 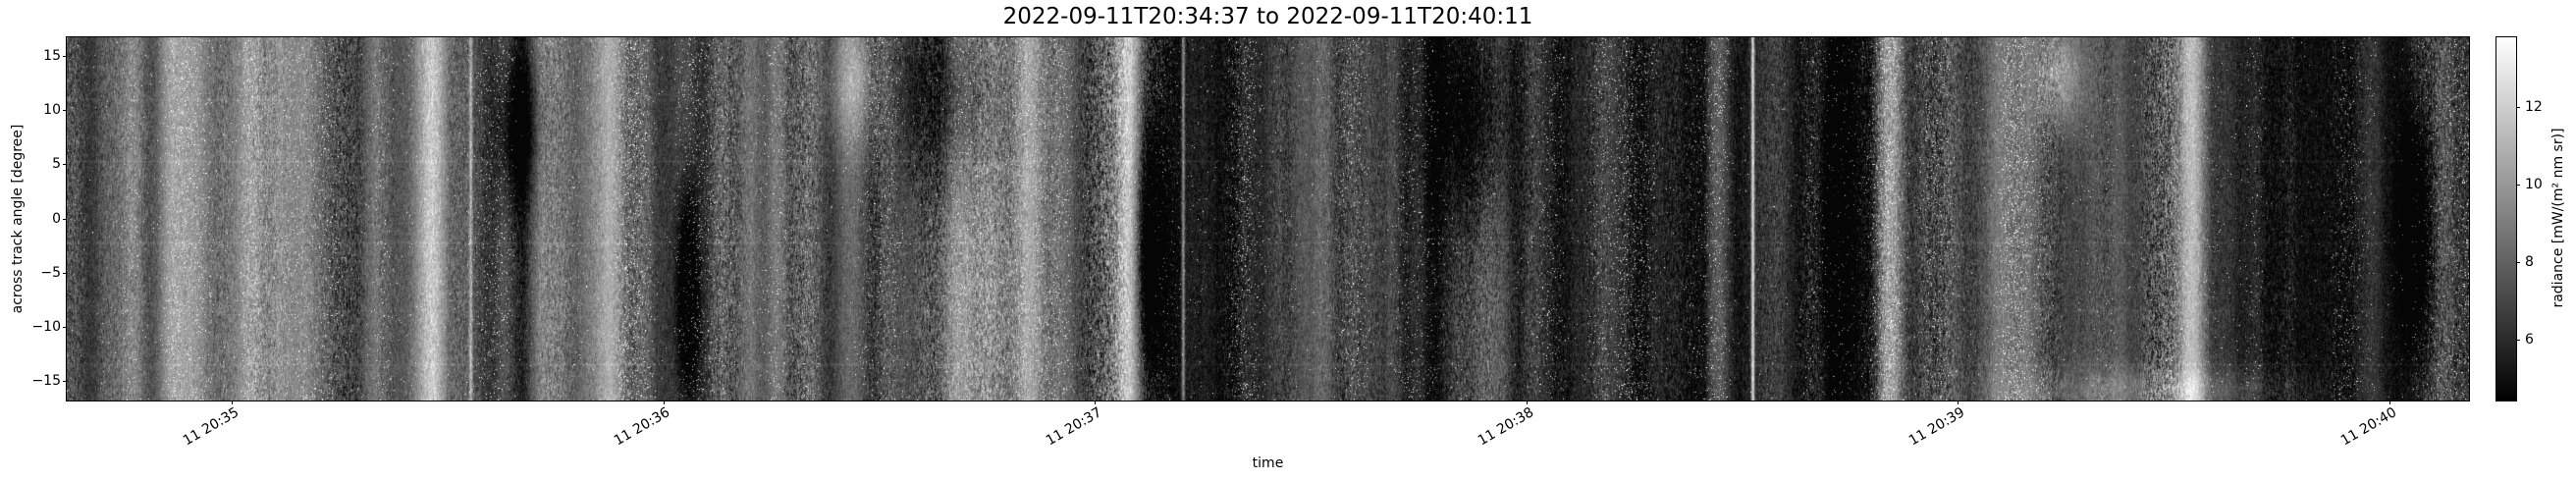 I want to click on y-tick-label: 5, so click(x=56, y=164).